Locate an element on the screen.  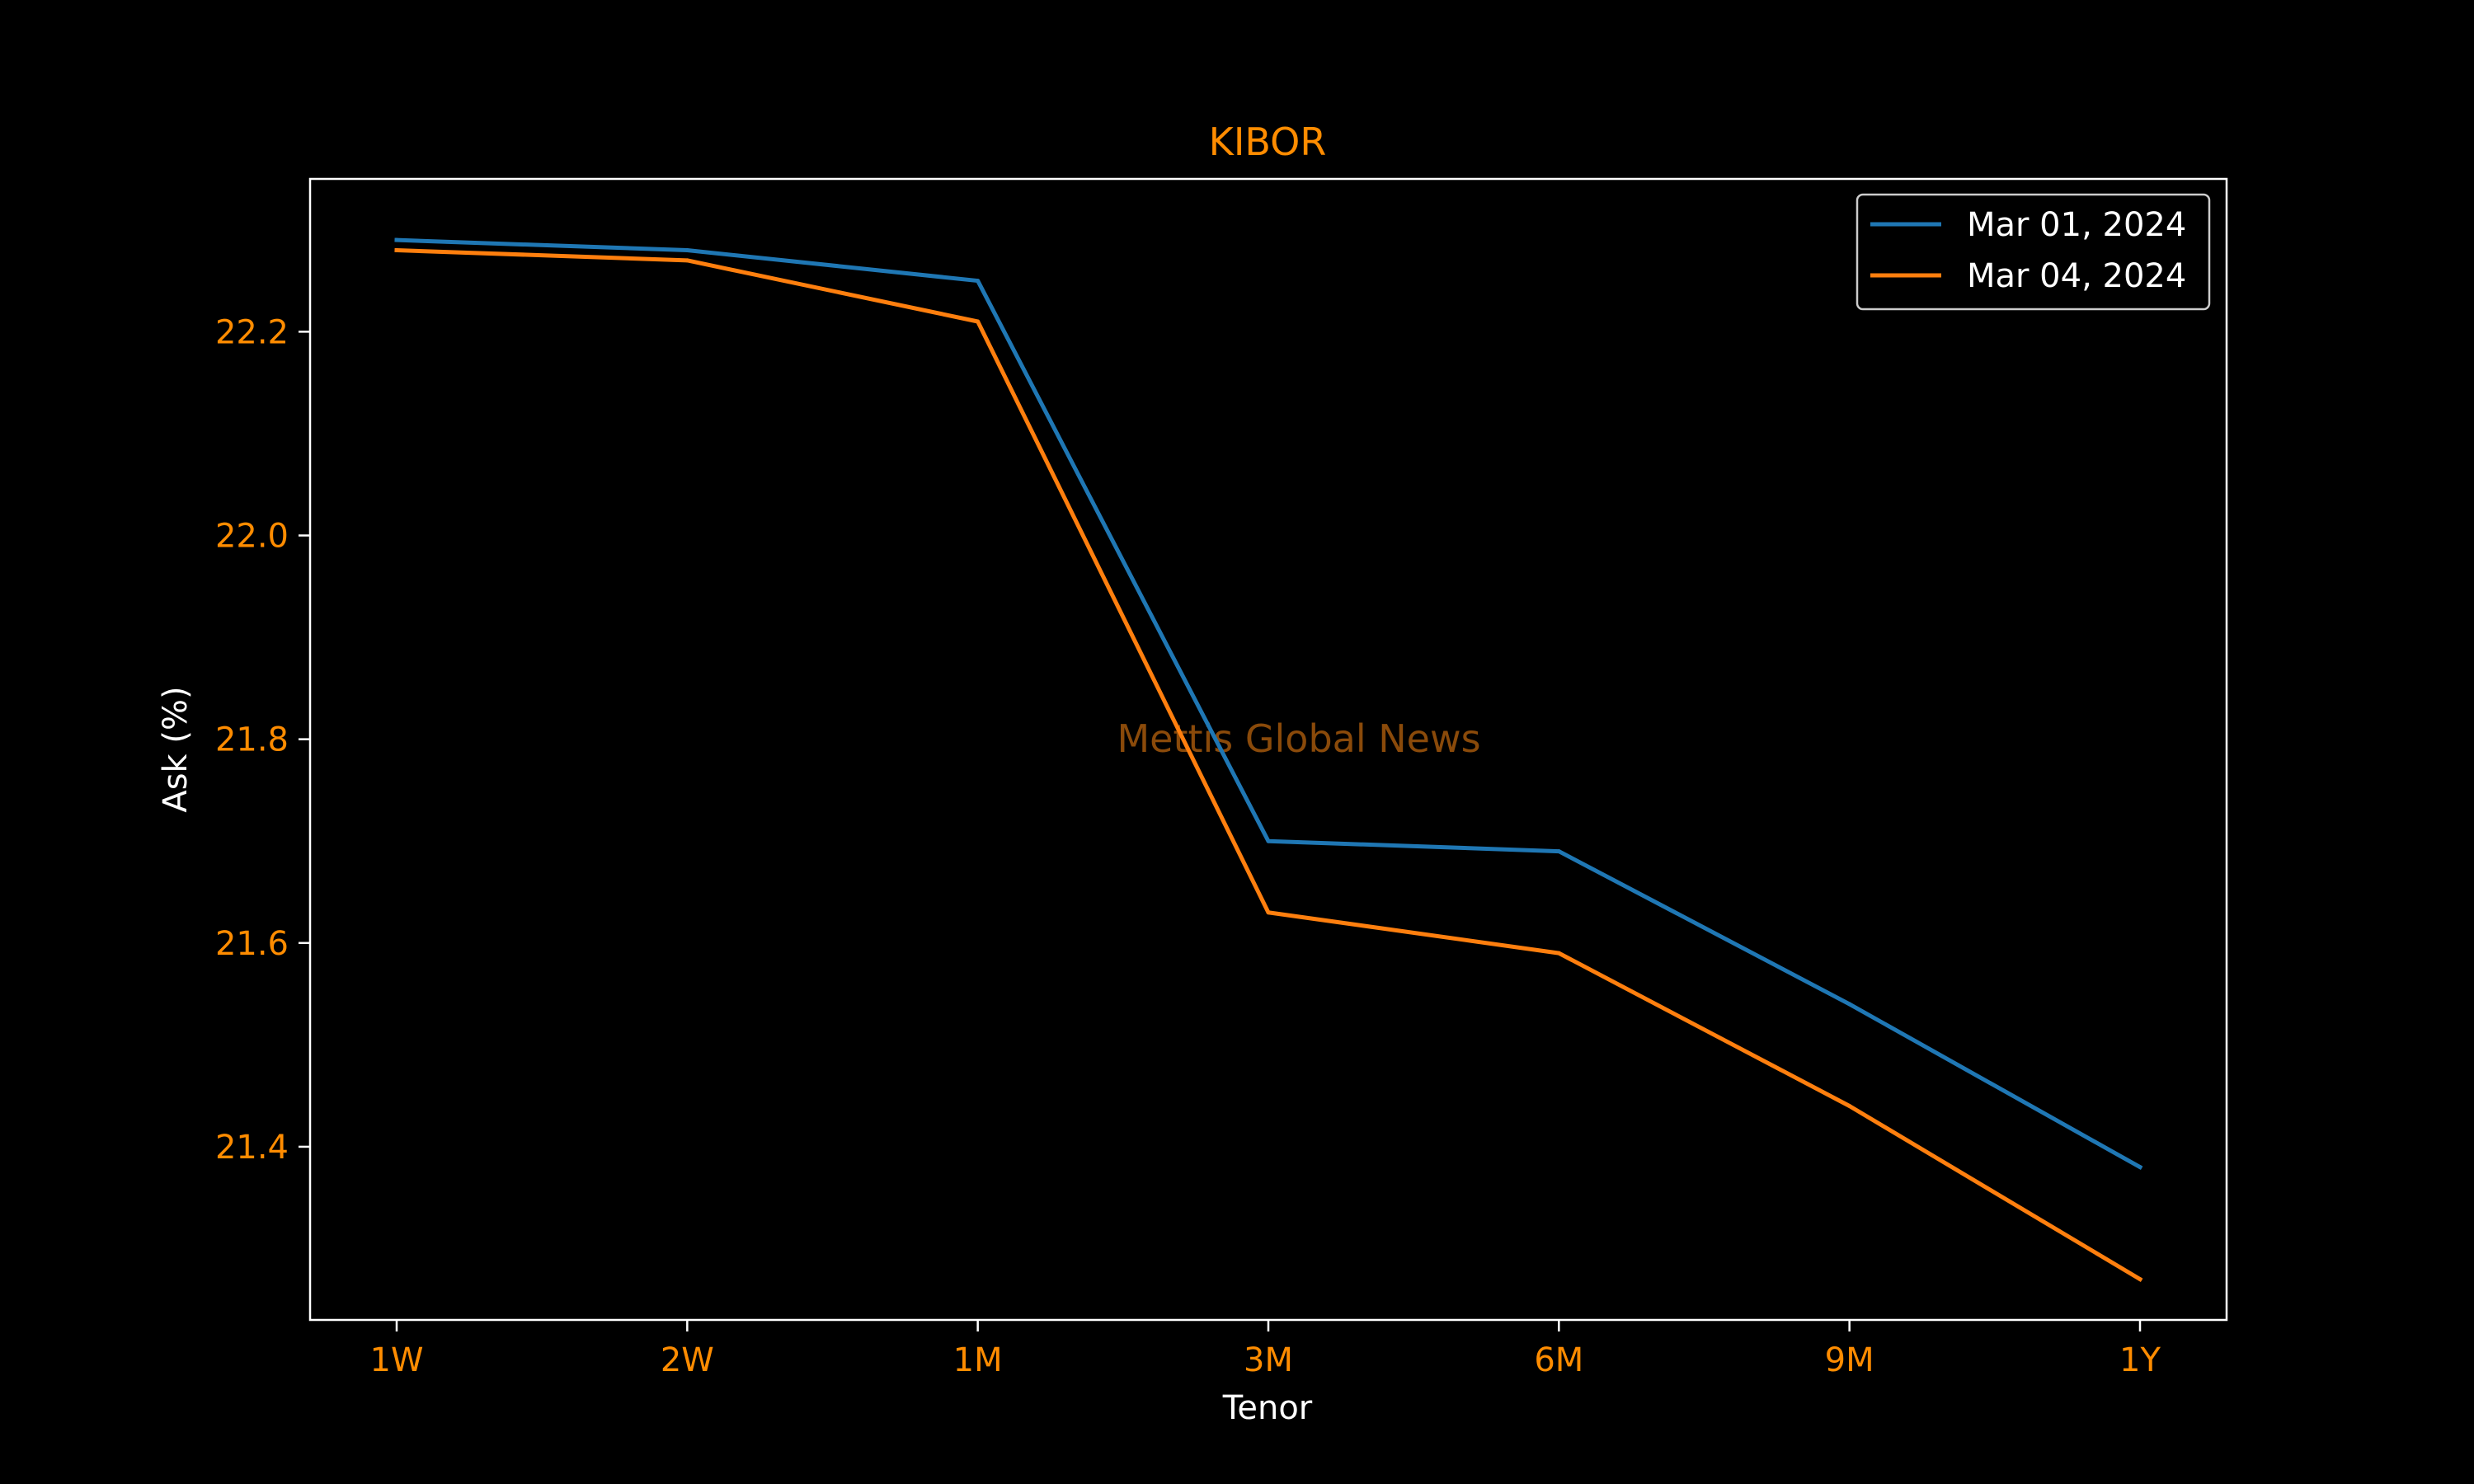
watermark: Mettis Global News is located at coordinates (1298, 738).